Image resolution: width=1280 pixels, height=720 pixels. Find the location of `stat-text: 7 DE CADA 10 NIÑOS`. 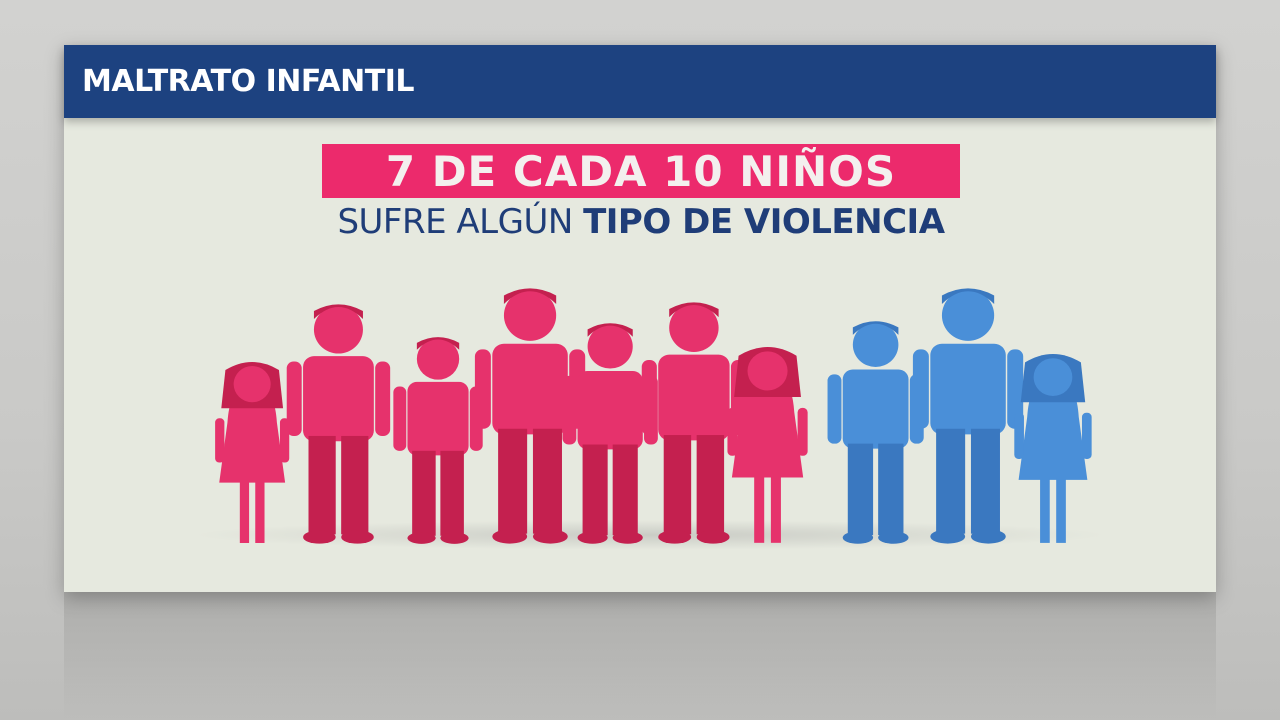

stat-text: 7 DE CADA 10 NIÑOS is located at coordinates (641, 171).